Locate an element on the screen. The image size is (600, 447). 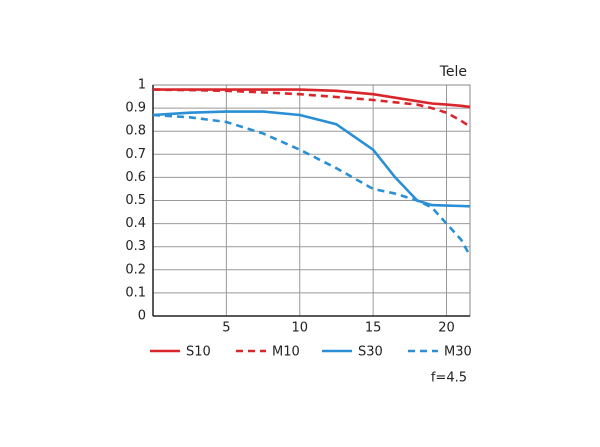
x-tick-label: 15 is located at coordinates (373, 328).